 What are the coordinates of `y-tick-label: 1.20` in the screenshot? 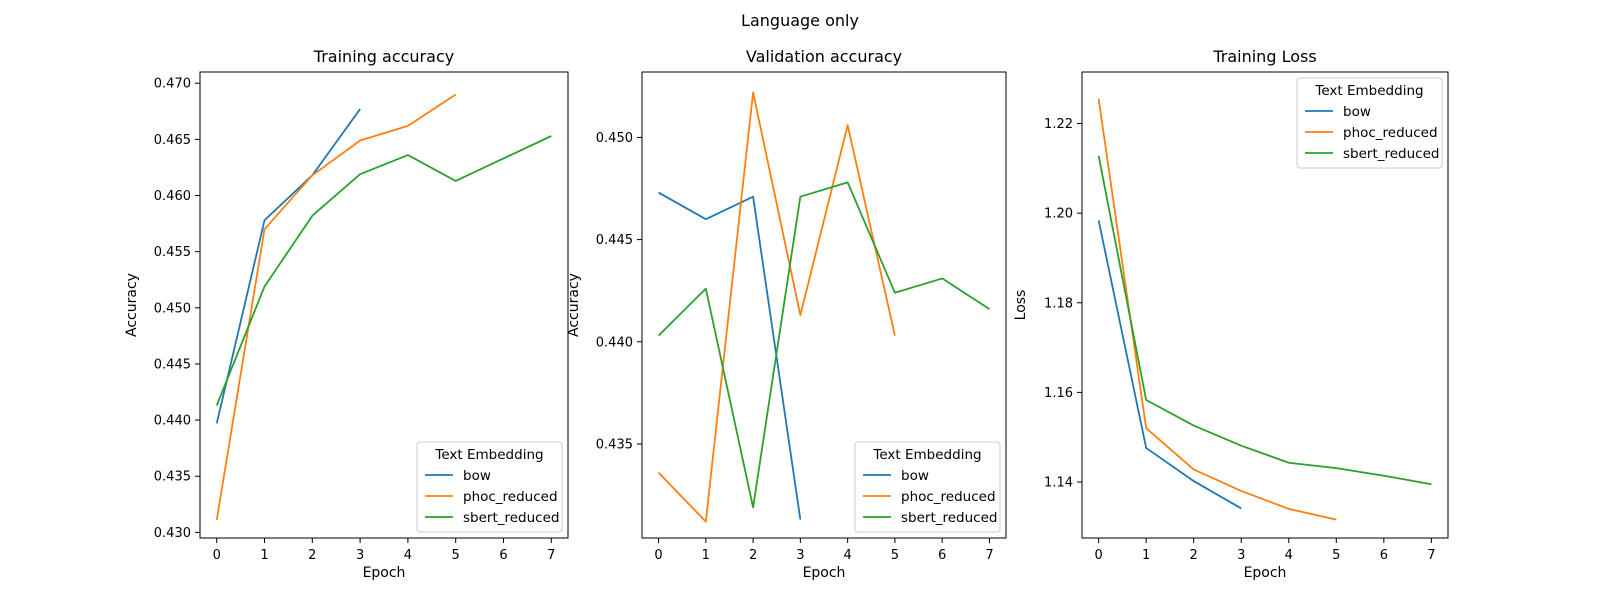 It's located at (1058, 214).